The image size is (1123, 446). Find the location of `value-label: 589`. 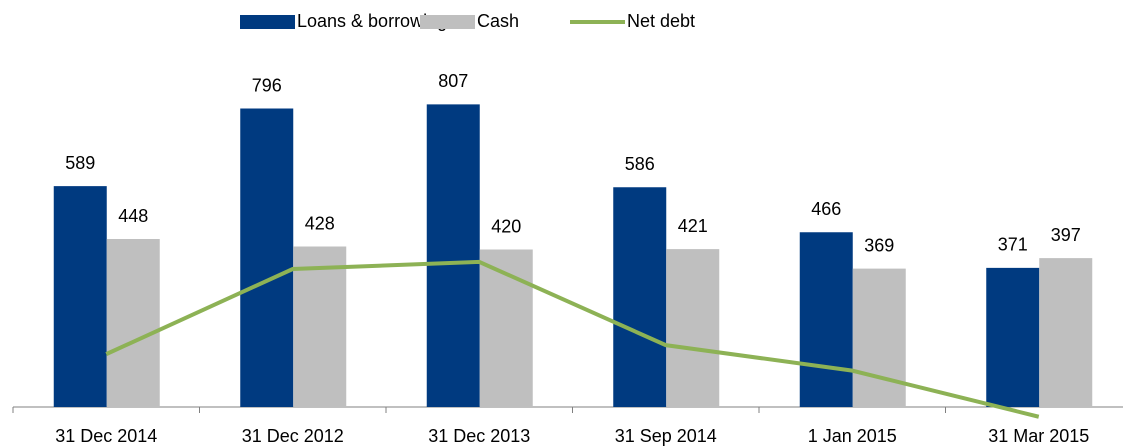

value-label: 589 is located at coordinates (80, 163).